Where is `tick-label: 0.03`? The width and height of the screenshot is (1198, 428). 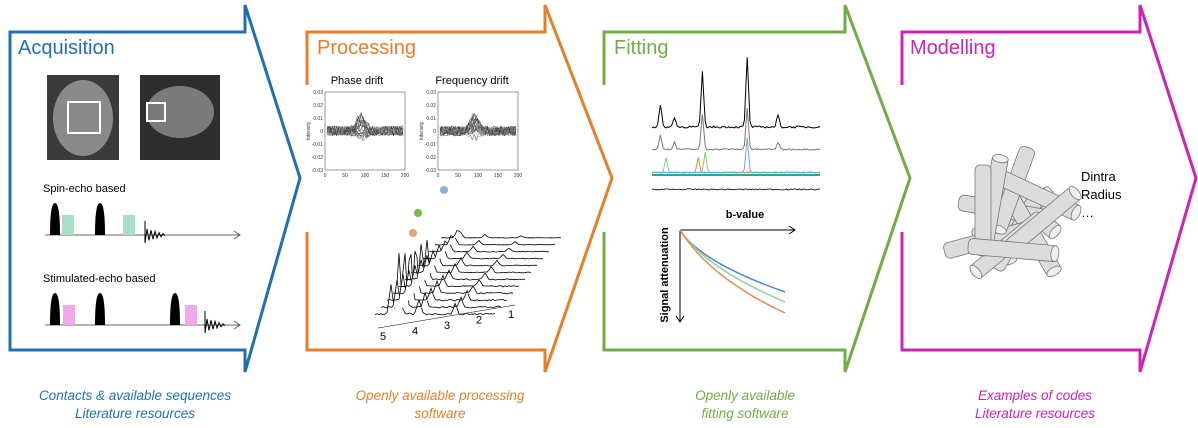 tick-label: 0.03 is located at coordinates (318, 93).